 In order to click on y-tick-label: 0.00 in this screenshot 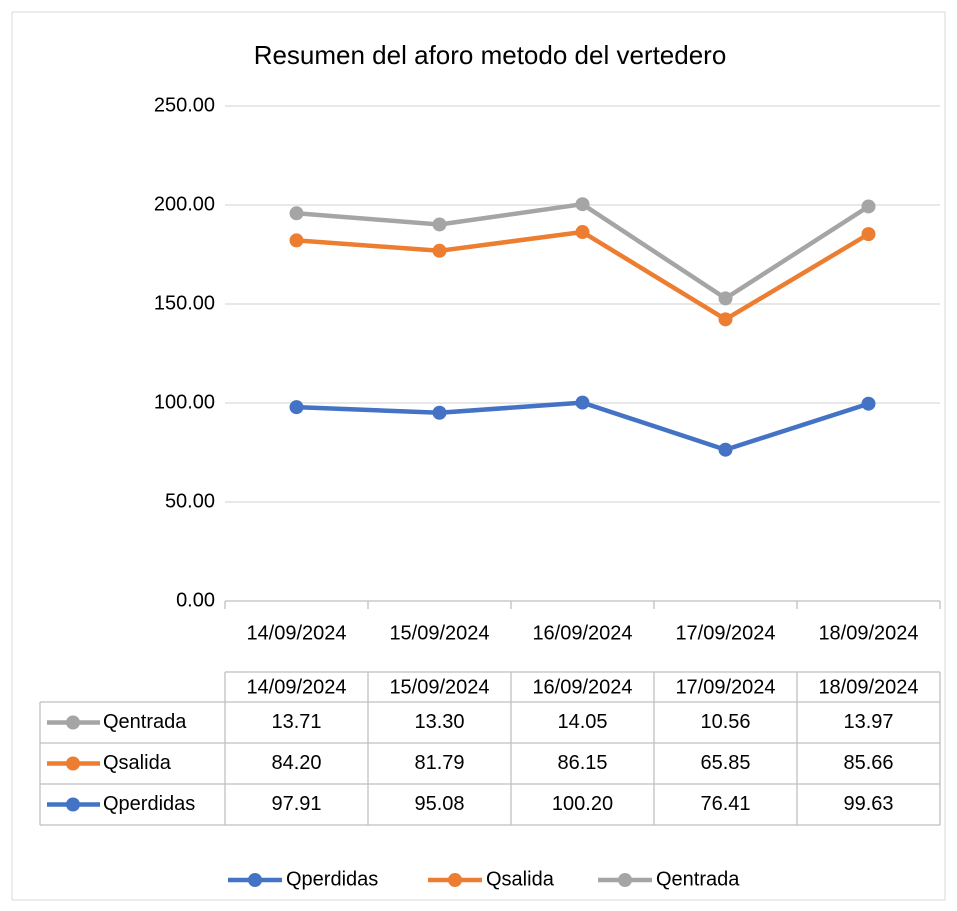, I will do `click(195, 600)`.